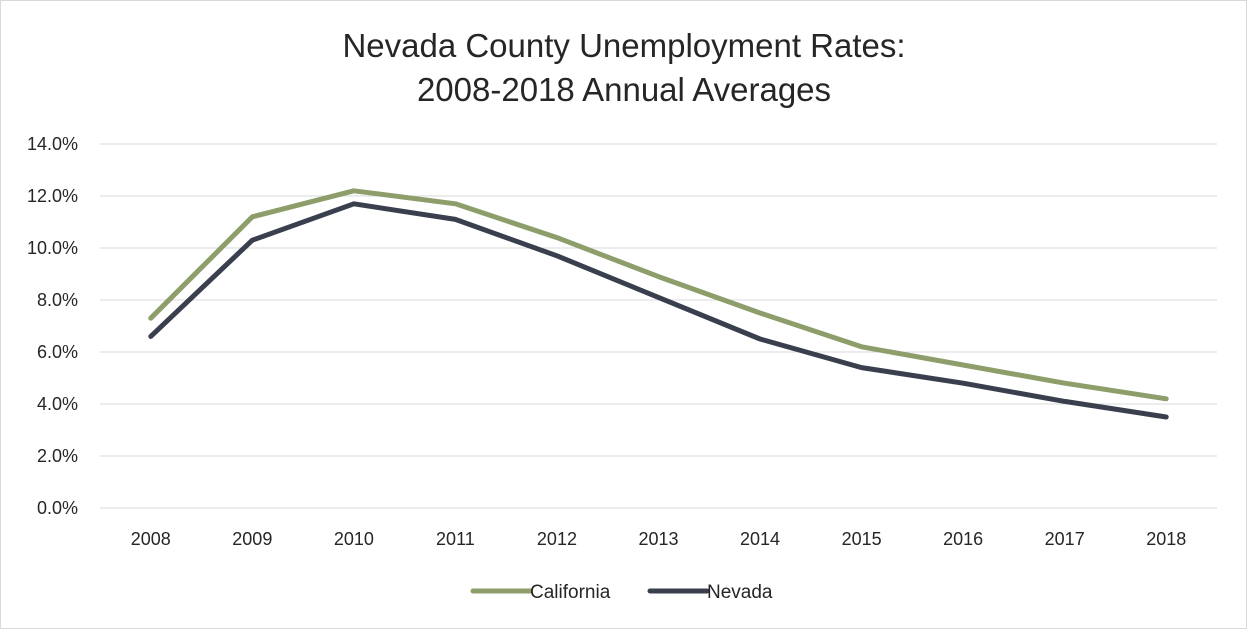 Image resolution: width=1247 pixels, height=629 pixels. I want to click on x-tick-label: 2015, so click(862, 539).